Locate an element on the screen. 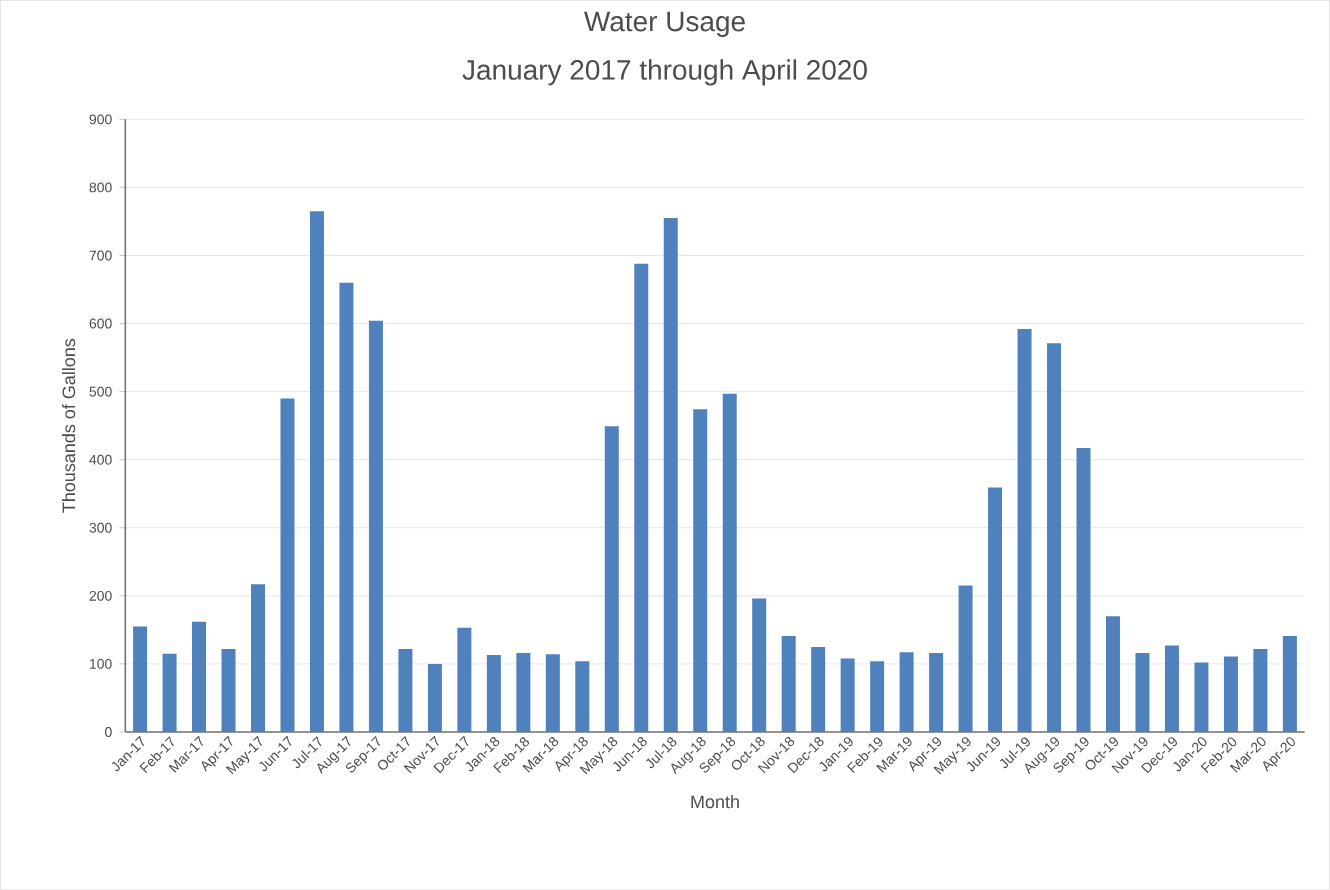 The width and height of the screenshot is (1330, 890). y-tick-label: 200 is located at coordinates (100, 595).